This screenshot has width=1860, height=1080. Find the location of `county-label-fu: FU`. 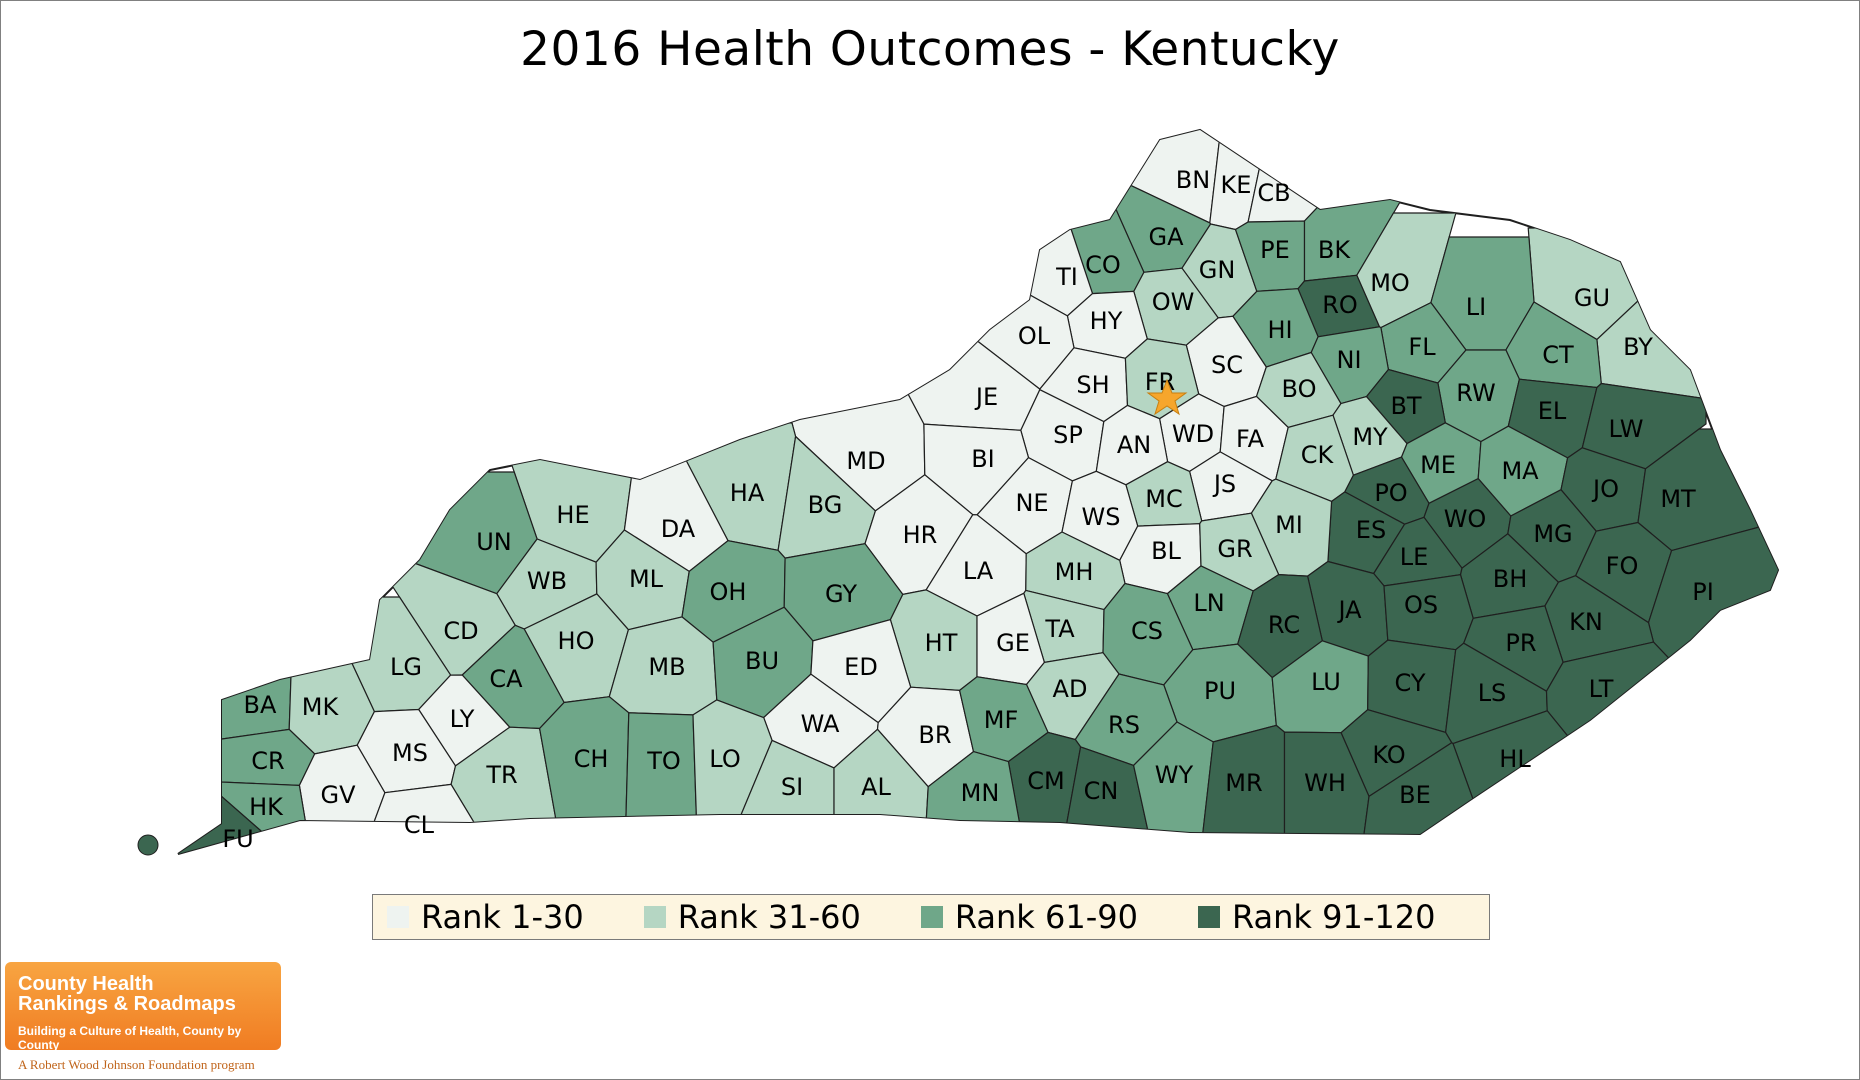

county-label-fu: FU is located at coordinates (237, 839).